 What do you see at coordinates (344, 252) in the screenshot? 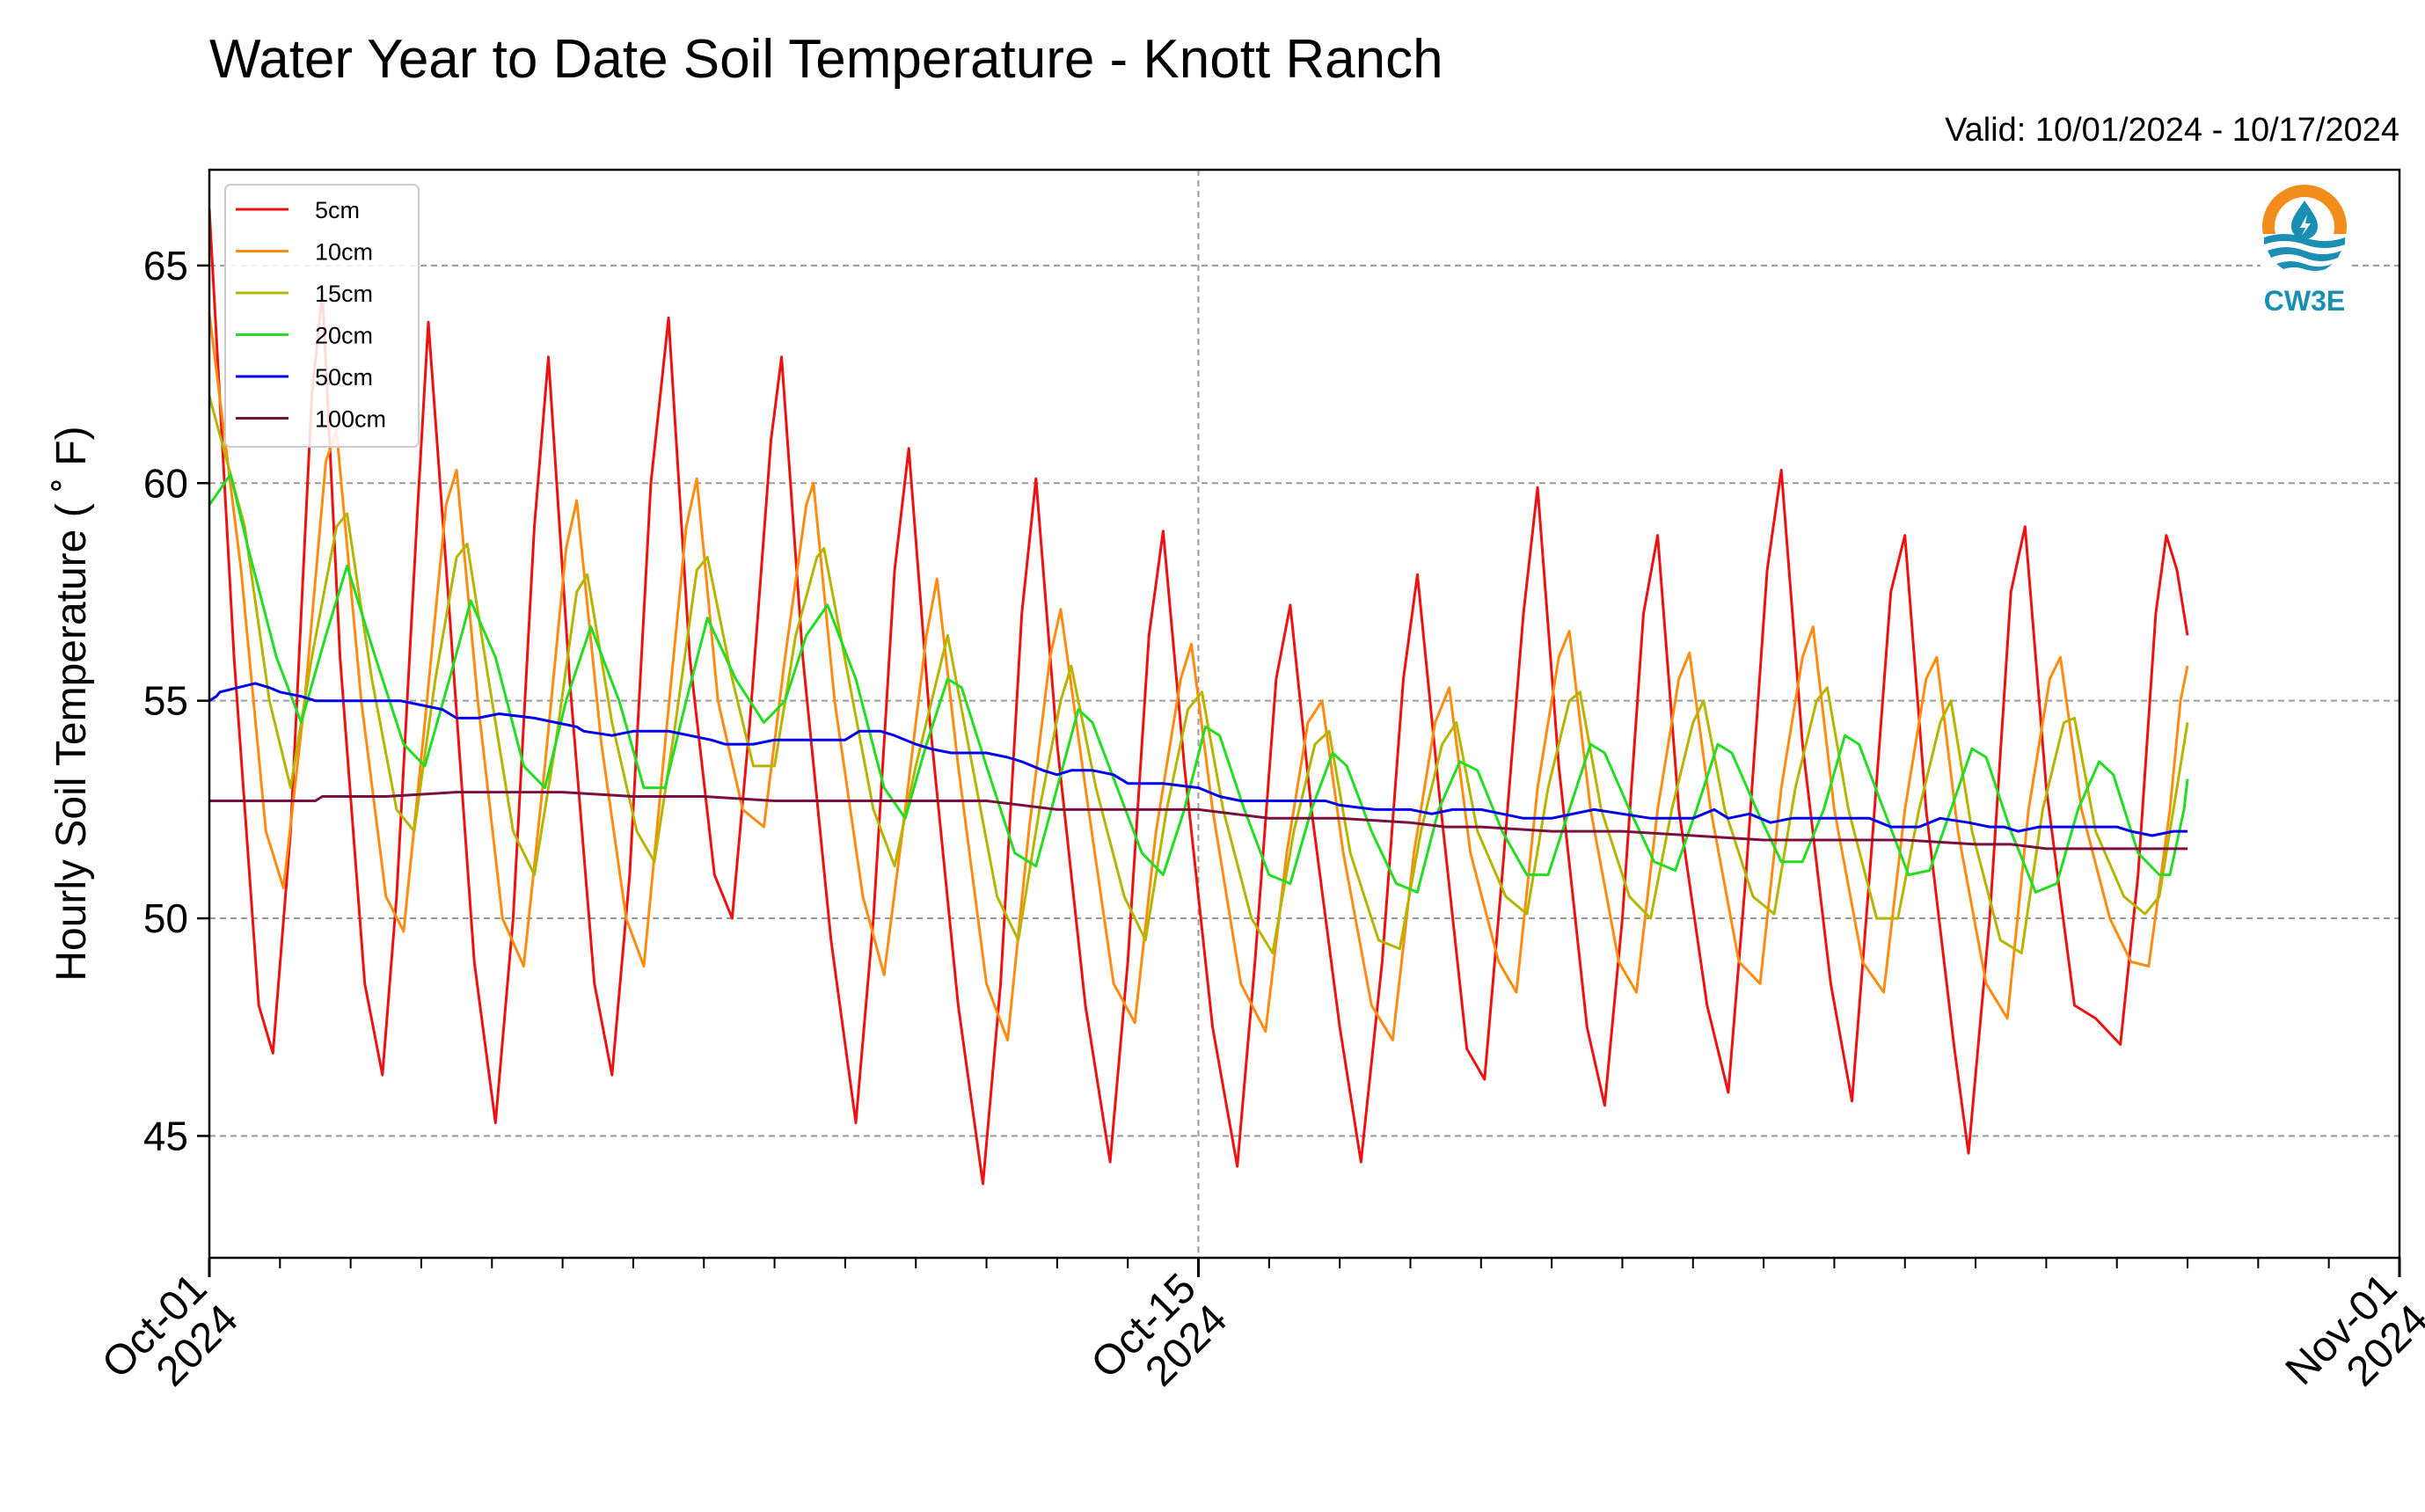
I see `legend-label-10cm: 10cm` at bounding box center [344, 252].